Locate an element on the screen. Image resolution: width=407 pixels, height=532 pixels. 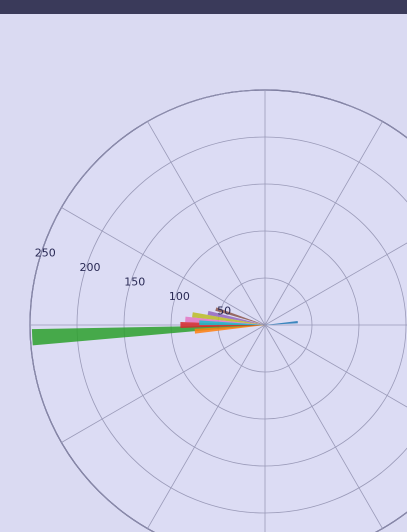
r-tick-label: 50 is located at coordinates (224, 311).